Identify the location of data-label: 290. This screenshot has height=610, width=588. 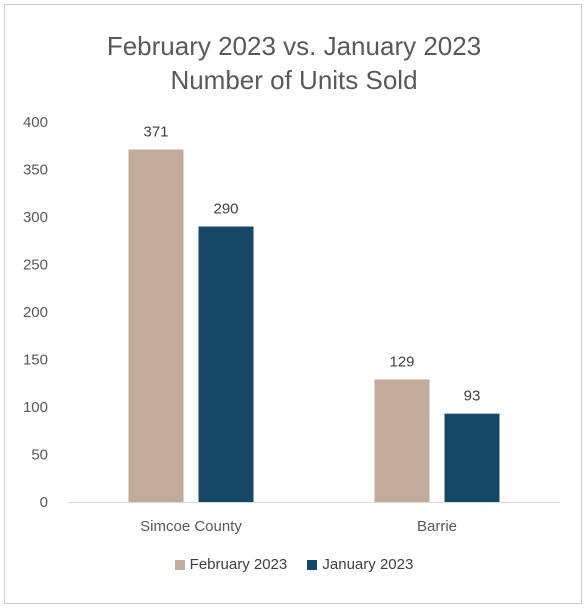
(225, 209).